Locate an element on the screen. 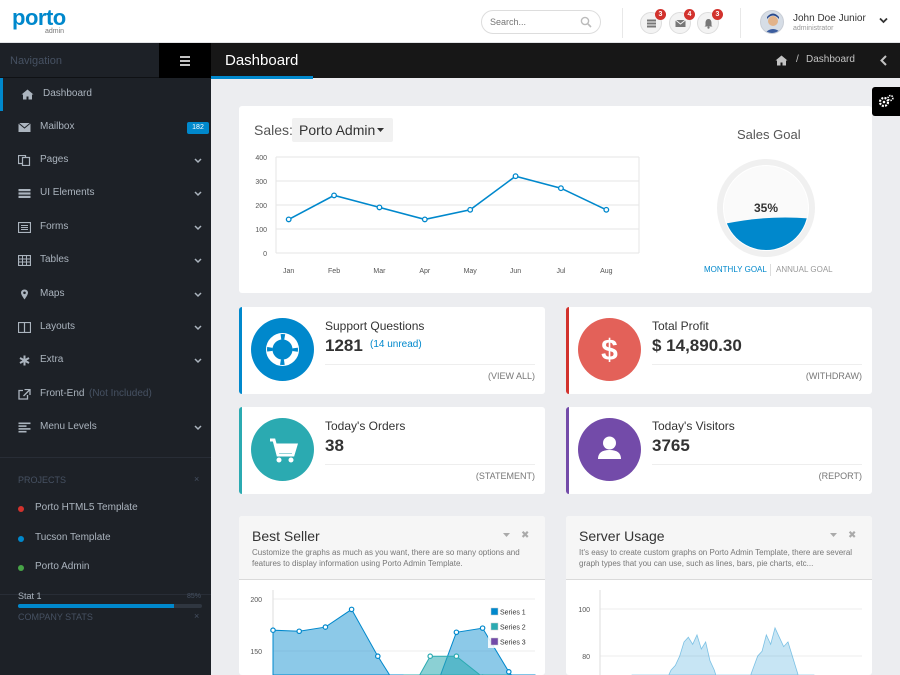  search-box is located at coordinates (541, 22).